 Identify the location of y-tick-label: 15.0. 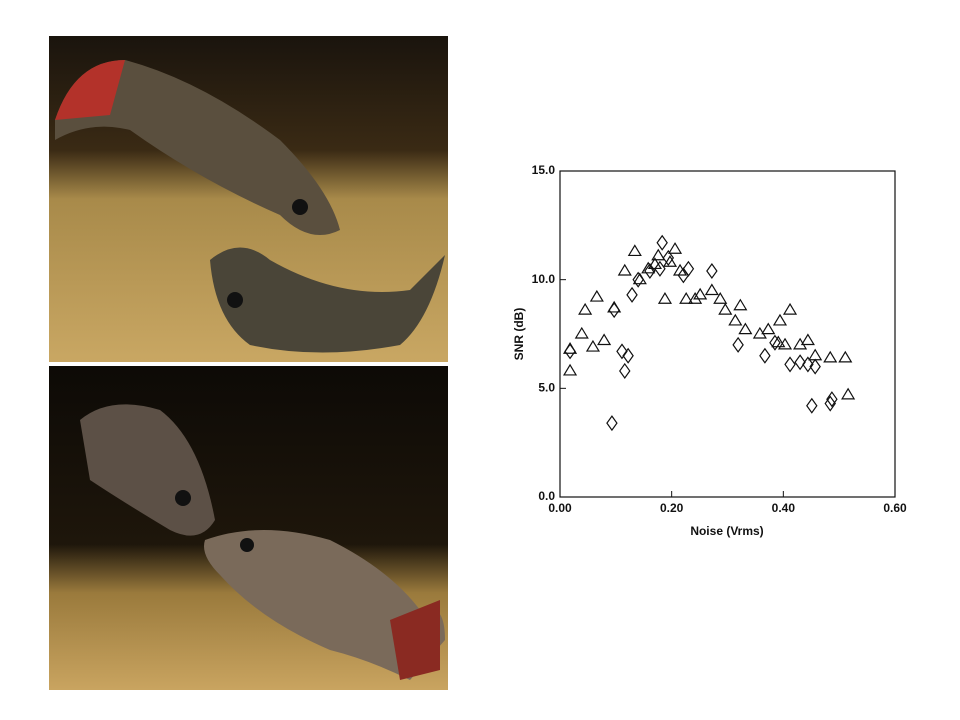
(544, 170).